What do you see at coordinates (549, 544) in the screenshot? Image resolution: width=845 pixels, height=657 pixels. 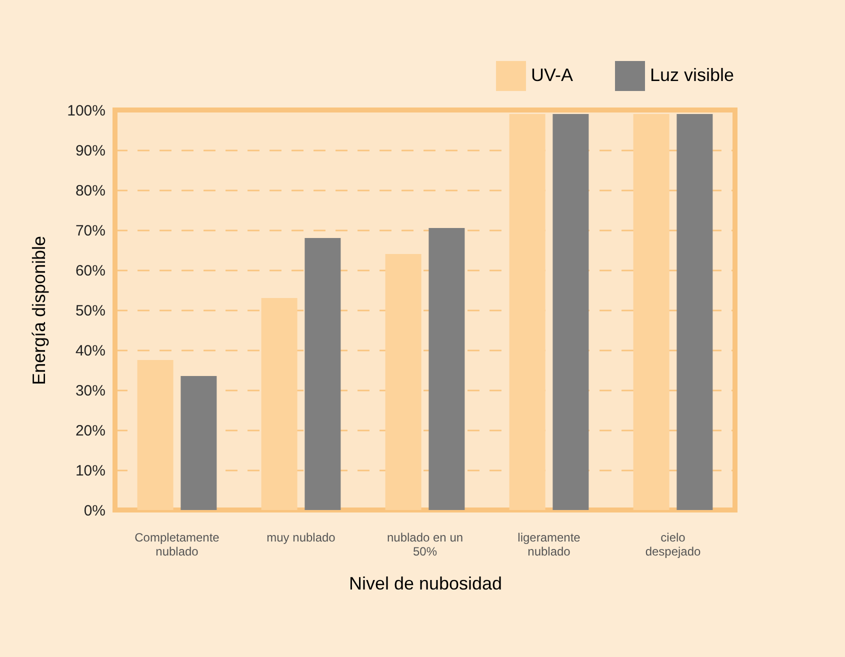 I see `x-tick-label: ligeramente nublado` at bounding box center [549, 544].